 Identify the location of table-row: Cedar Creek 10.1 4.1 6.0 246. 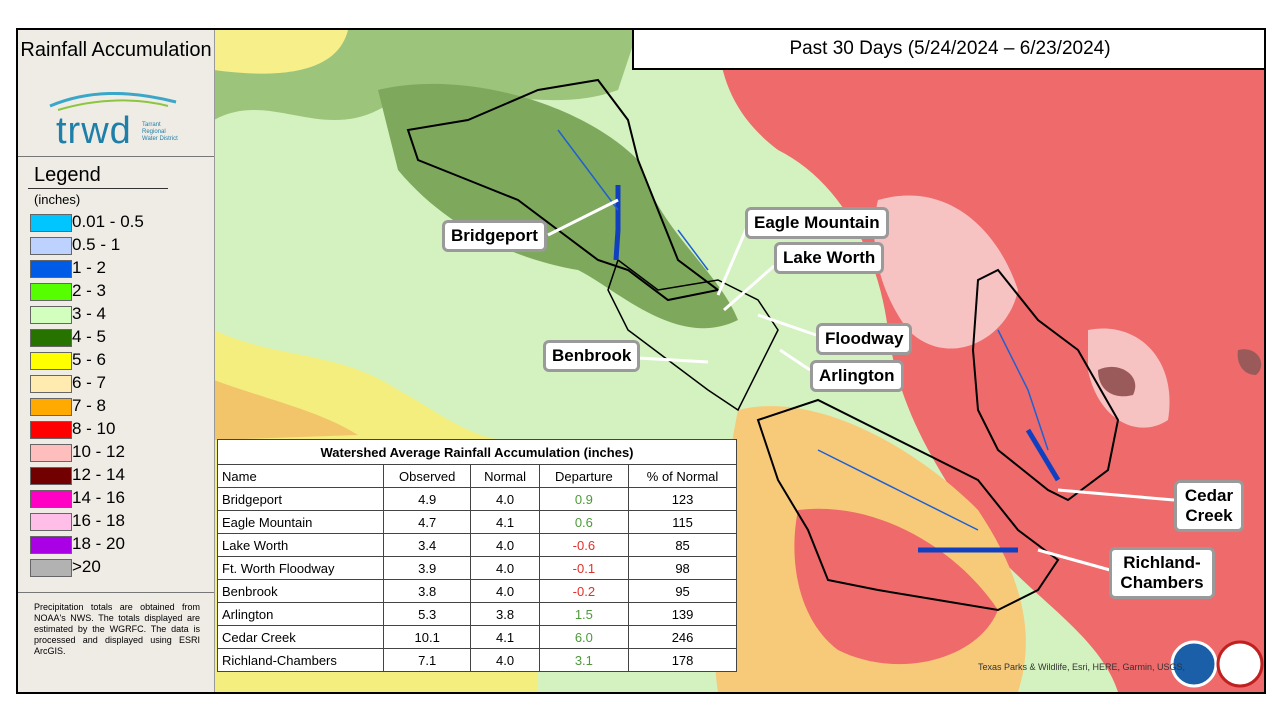
(477, 637).